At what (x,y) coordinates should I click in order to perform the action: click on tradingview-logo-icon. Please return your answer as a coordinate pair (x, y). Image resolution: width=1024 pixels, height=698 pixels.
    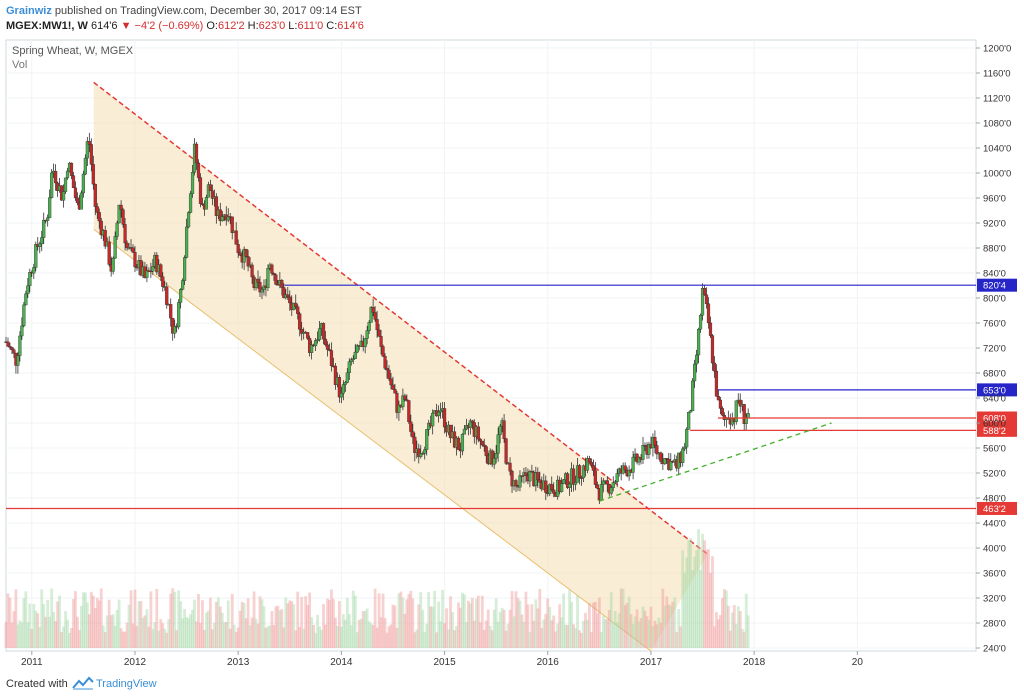
    Looking at the image, I should click on (83, 683).